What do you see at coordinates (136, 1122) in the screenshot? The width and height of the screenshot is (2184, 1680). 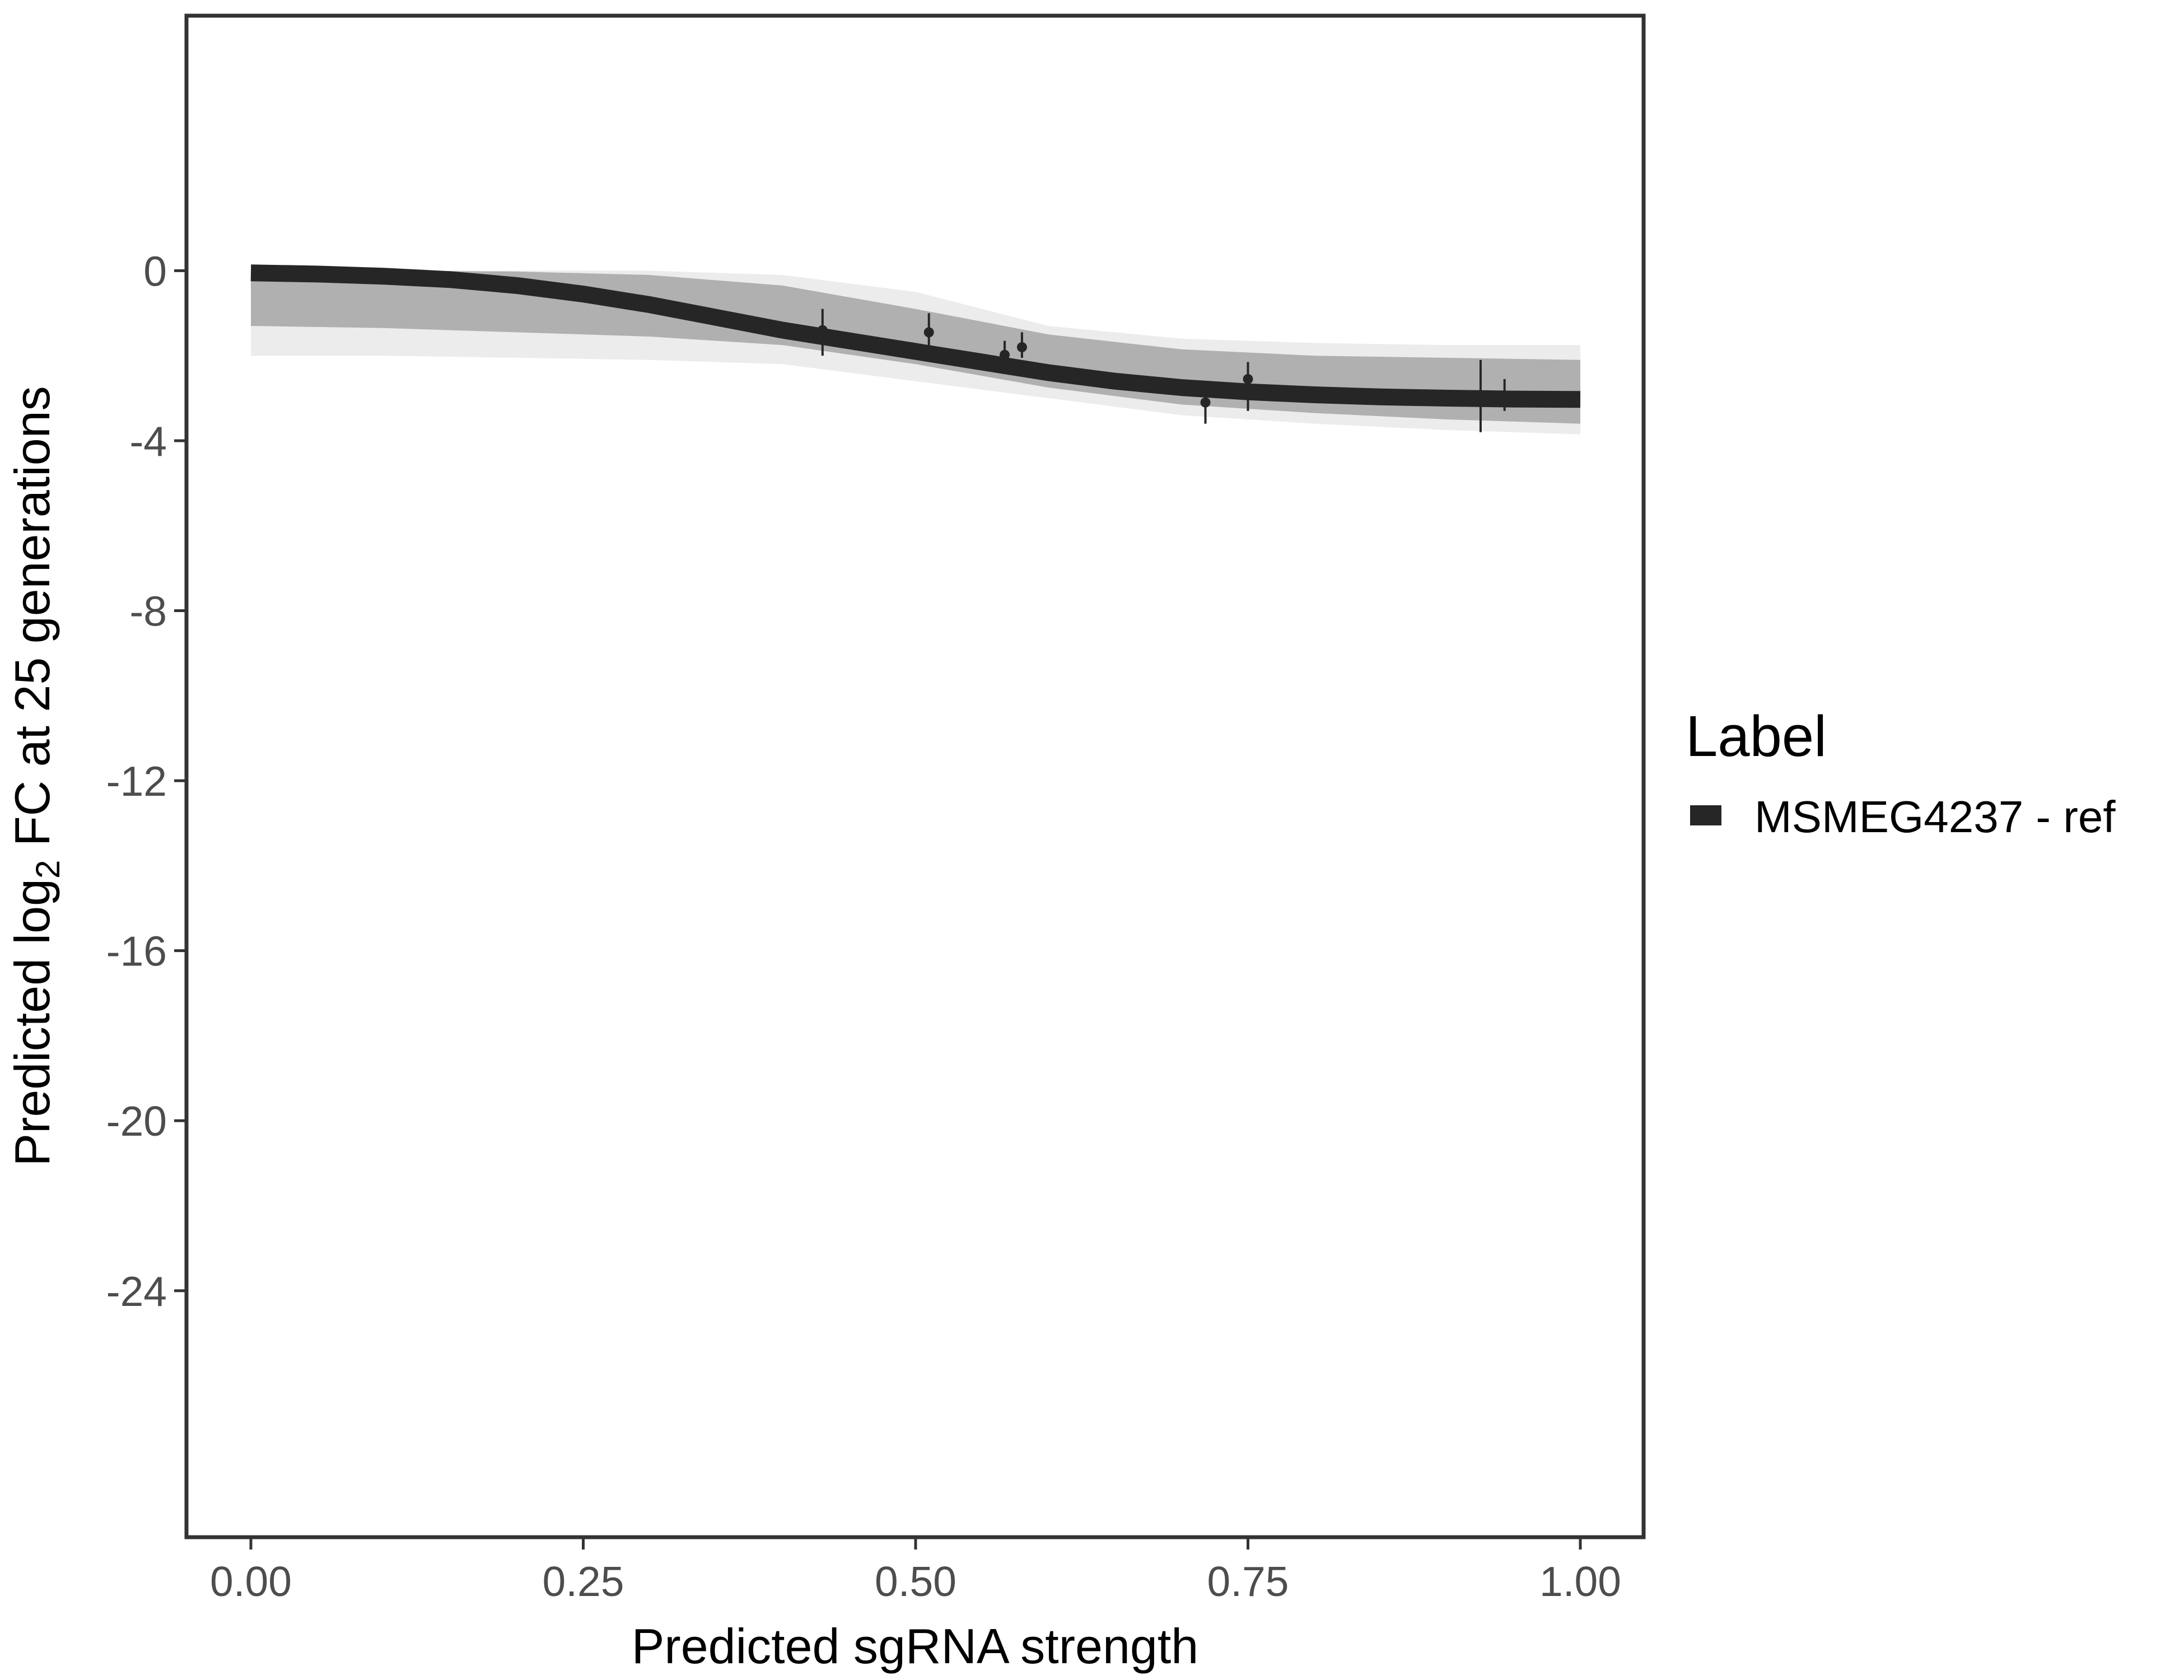 I see `y-tick-label: -20` at bounding box center [136, 1122].